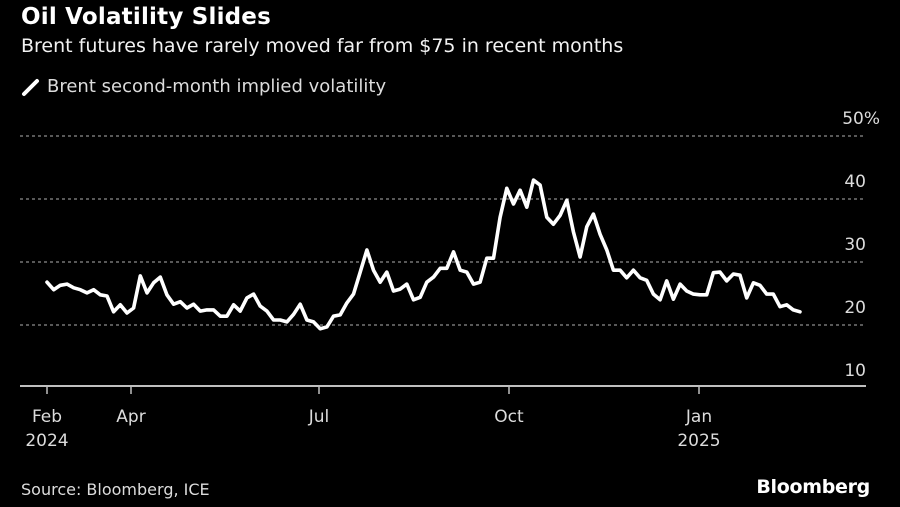  I want to click on y-tick-label-40: 40, so click(855, 182).